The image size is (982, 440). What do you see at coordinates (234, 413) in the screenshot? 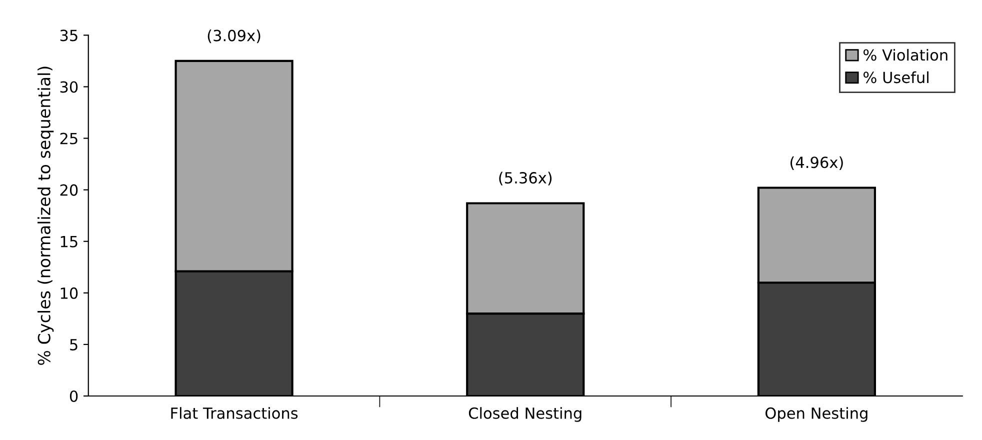
I see `x-tick-label: Flat Transactions` at bounding box center [234, 413].